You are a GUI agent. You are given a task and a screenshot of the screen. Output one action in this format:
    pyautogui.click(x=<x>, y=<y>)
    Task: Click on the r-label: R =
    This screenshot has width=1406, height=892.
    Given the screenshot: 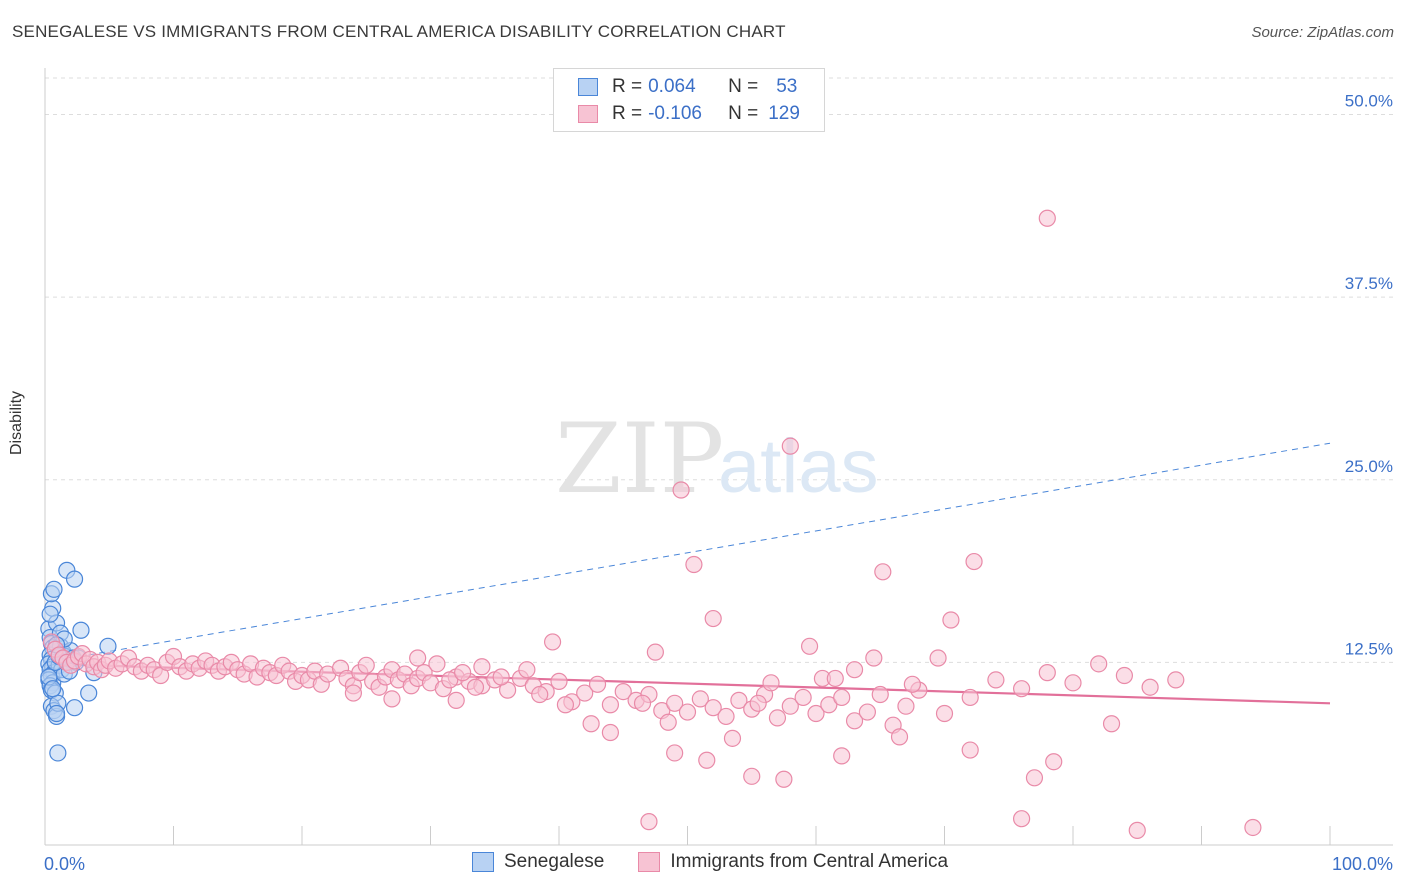 What is the action you would take?
    pyautogui.click(x=627, y=86)
    